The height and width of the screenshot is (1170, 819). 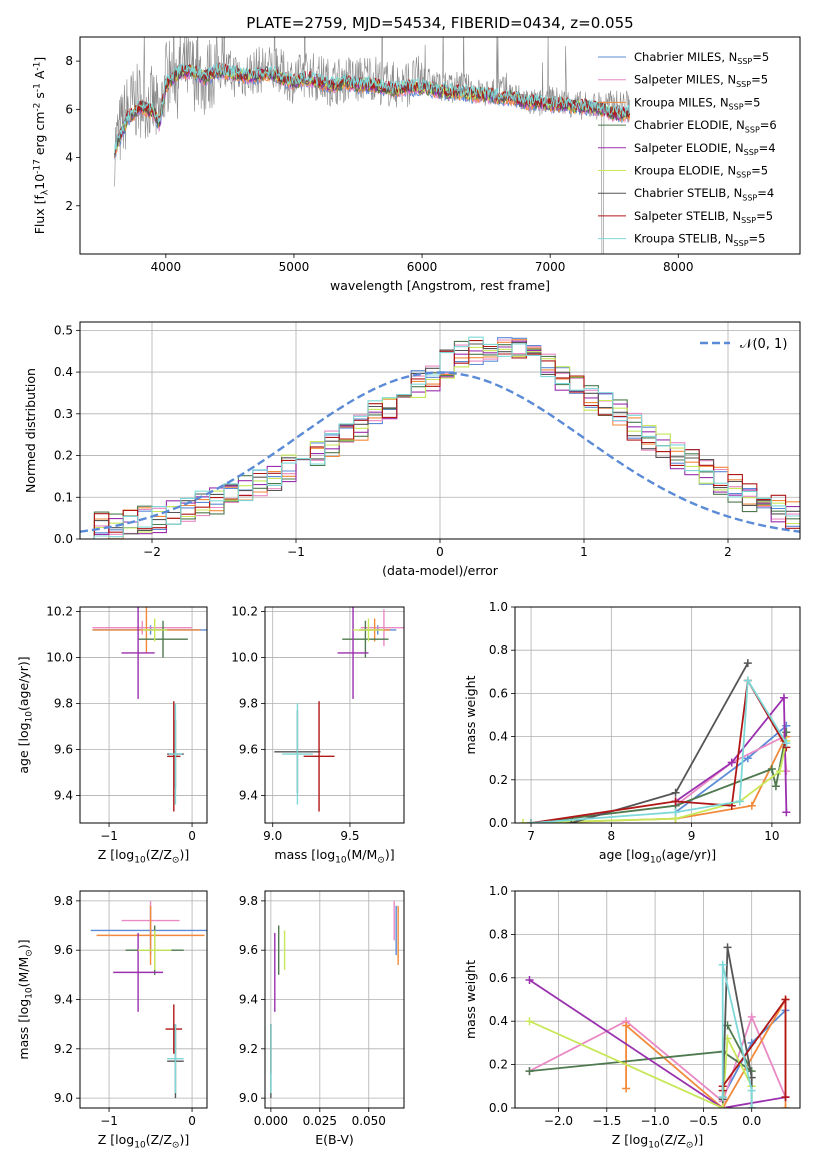 What do you see at coordinates (612, 836) in the screenshot?
I see `x-tick-label: 8` at bounding box center [612, 836].